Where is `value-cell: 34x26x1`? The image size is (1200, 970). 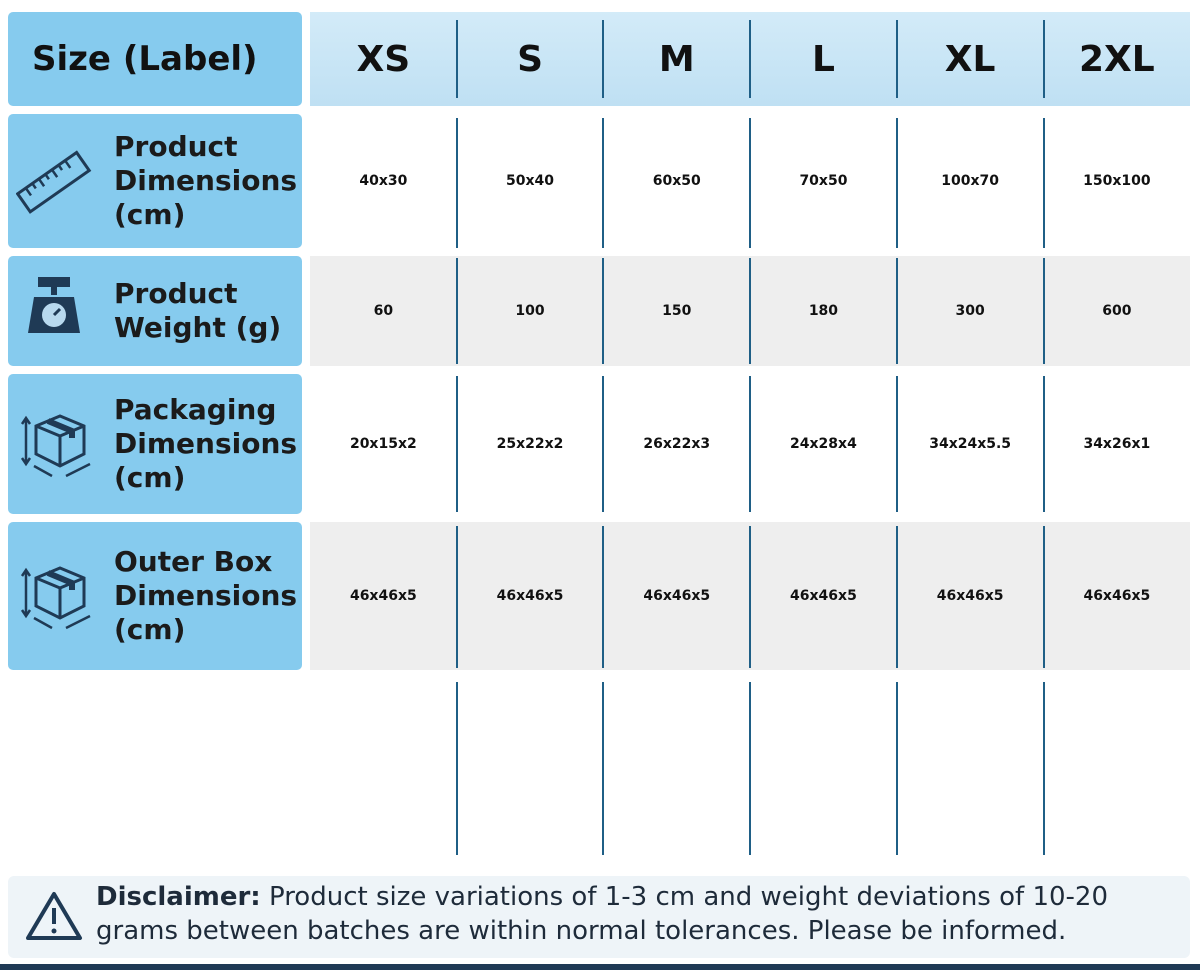
value-cell: 34x26x1 is located at coordinates (1117, 444).